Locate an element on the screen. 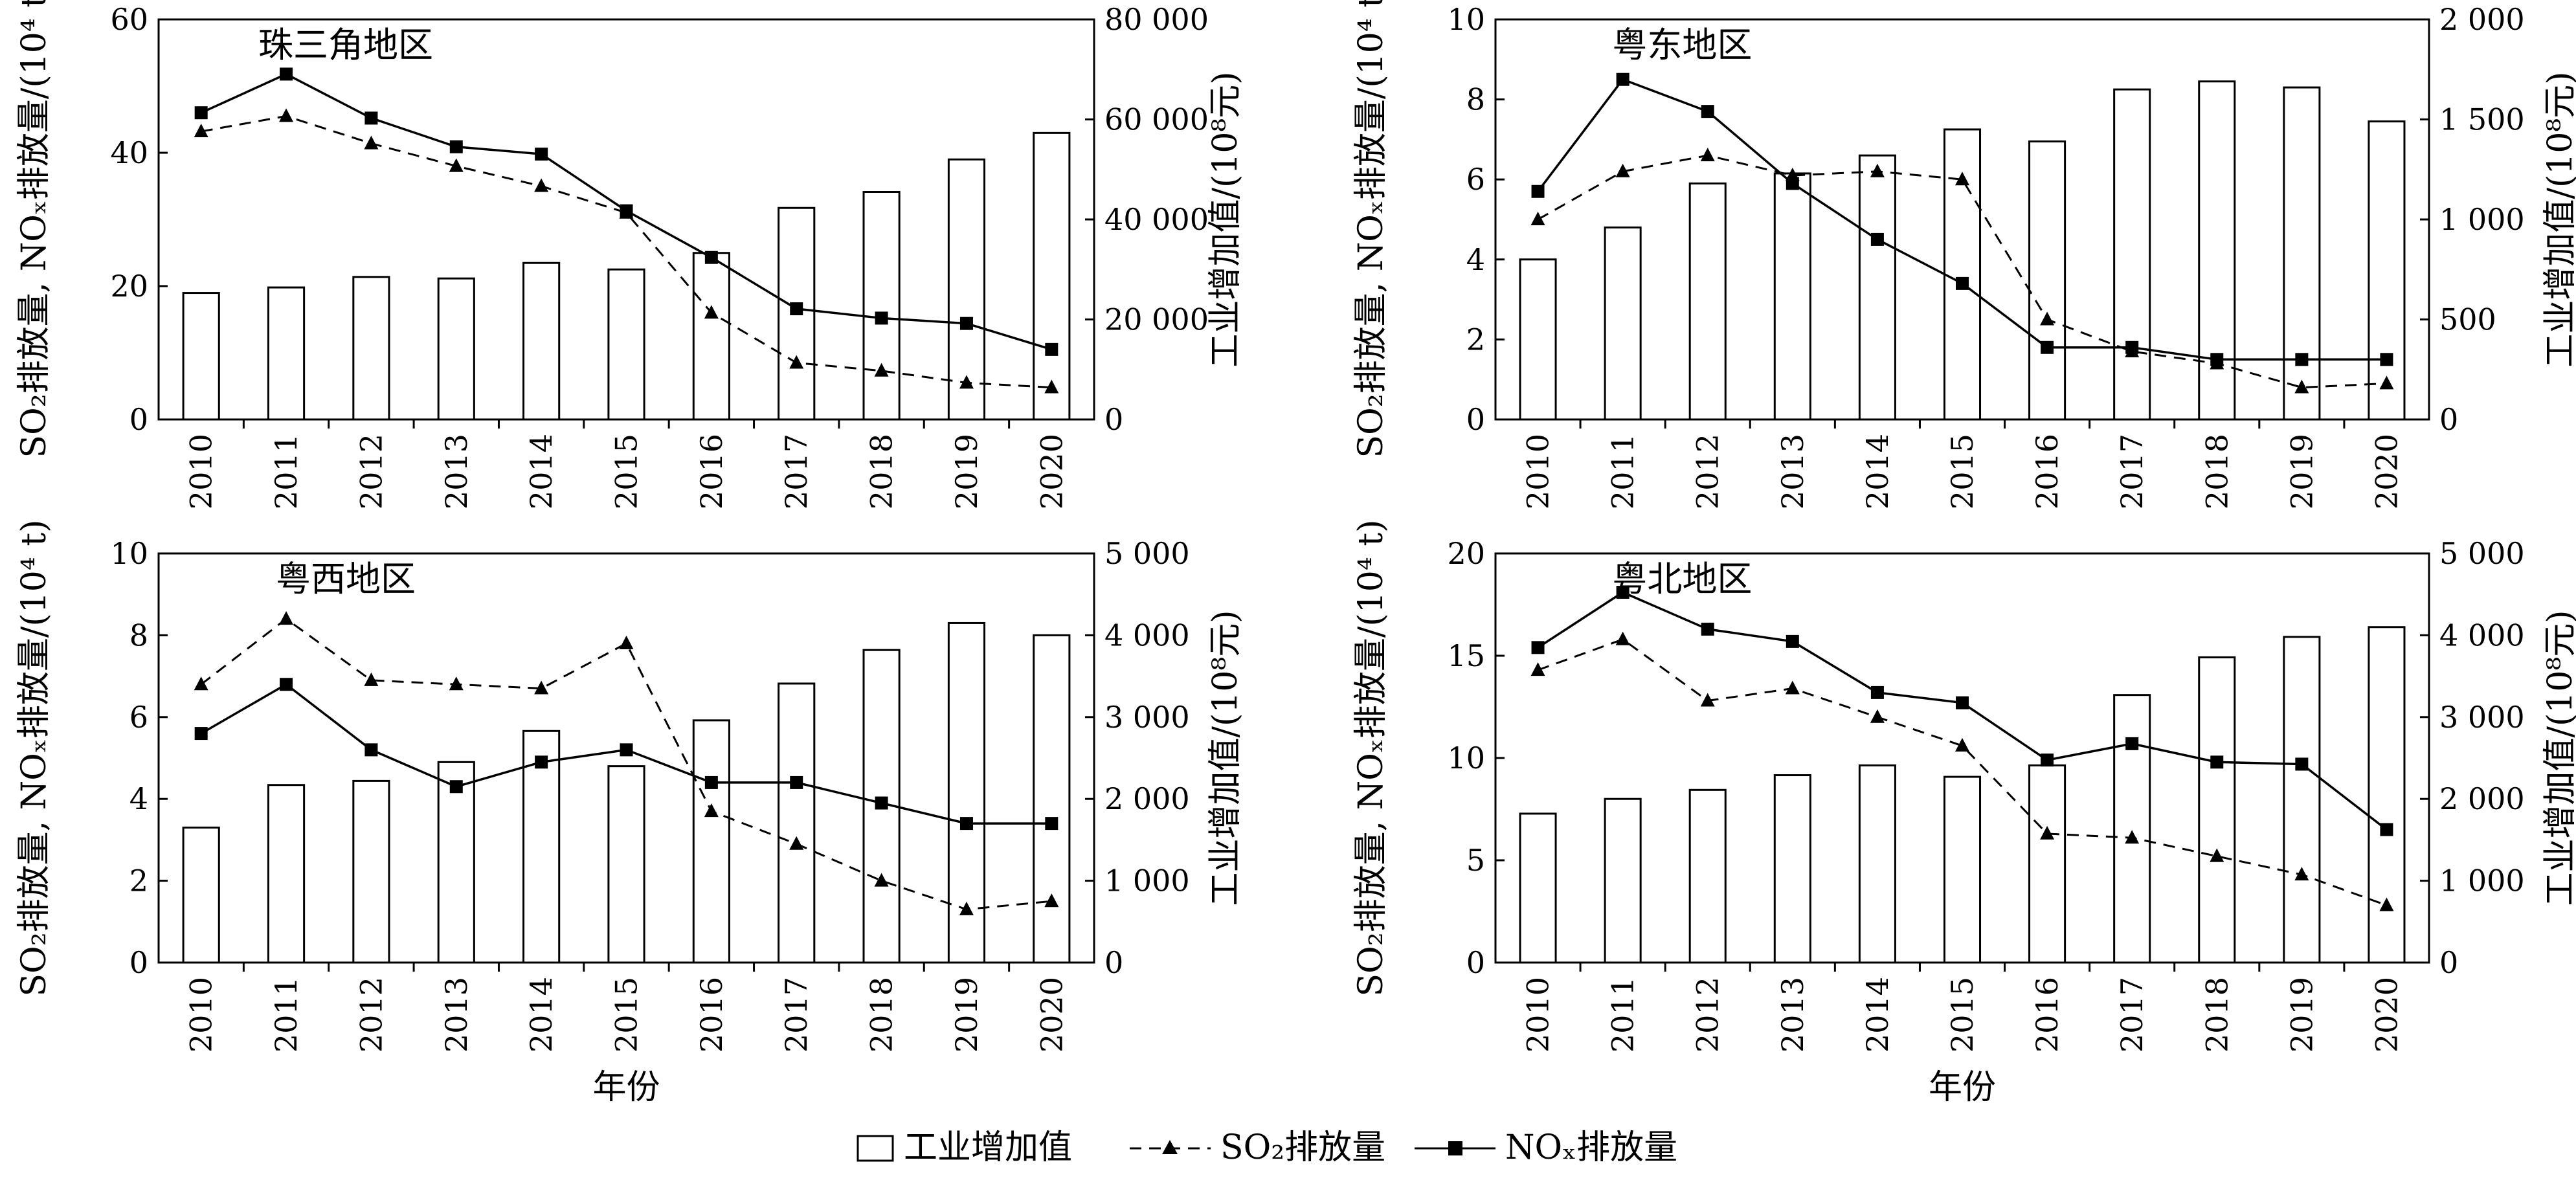 The width and height of the screenshot is (2576, 1182). legend: 工业增加值 SO₂排放量 NOₓ排放量 is located at coordinates (1267, 1147).